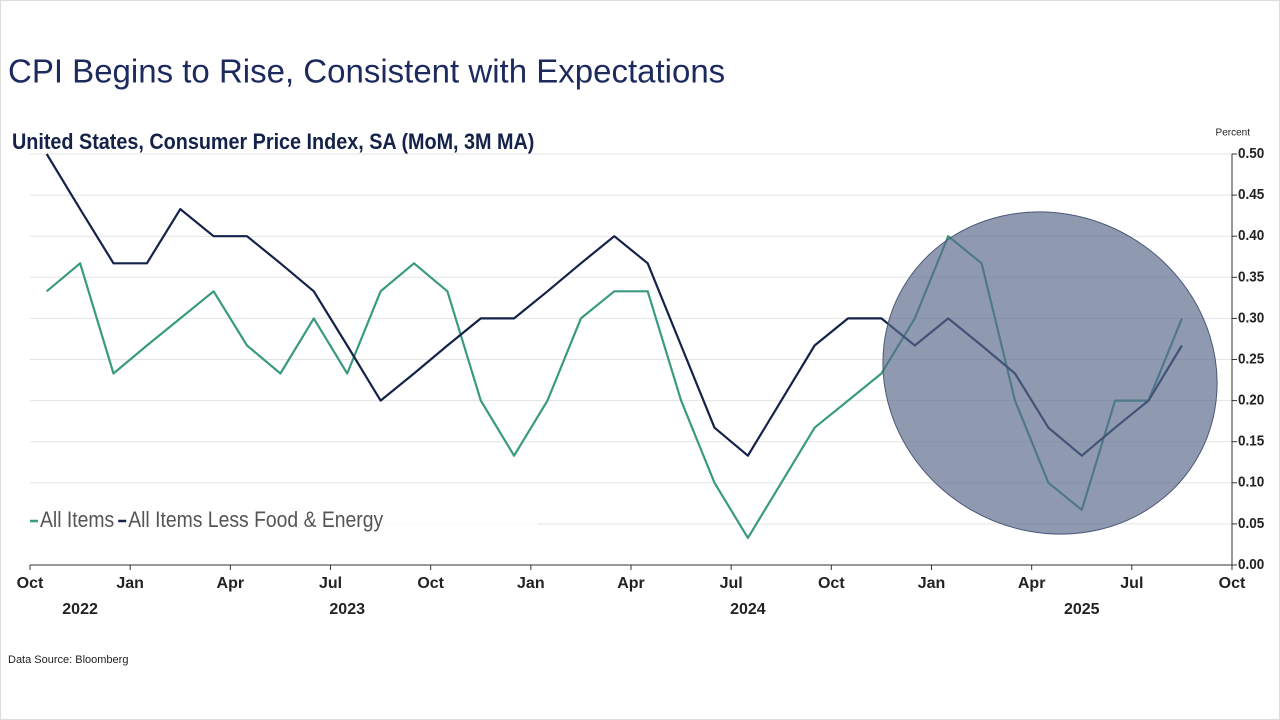 The height and width of the screenshot is (720, 1280). I want to click on legend-label: All Items, so click(77, 520).